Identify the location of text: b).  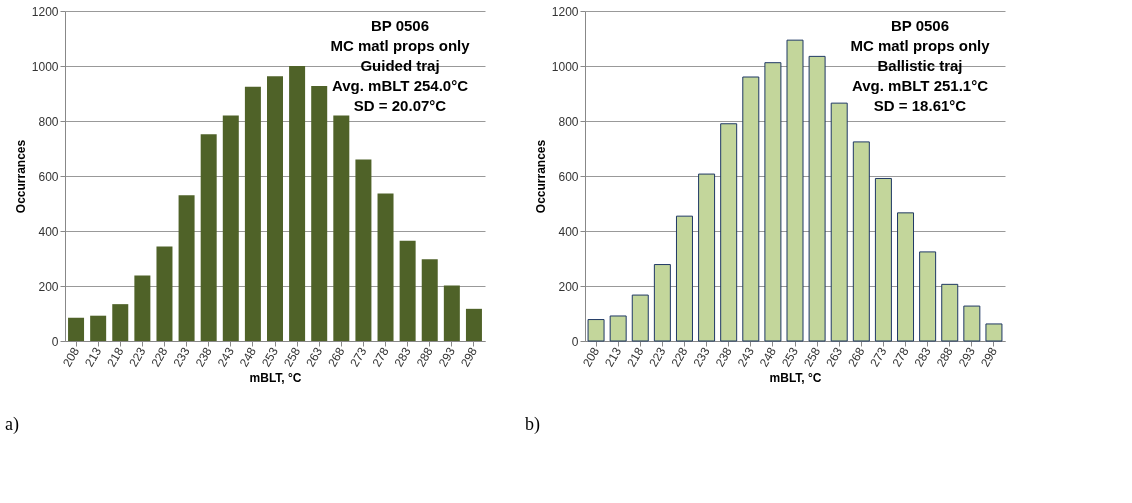
(532, 424).